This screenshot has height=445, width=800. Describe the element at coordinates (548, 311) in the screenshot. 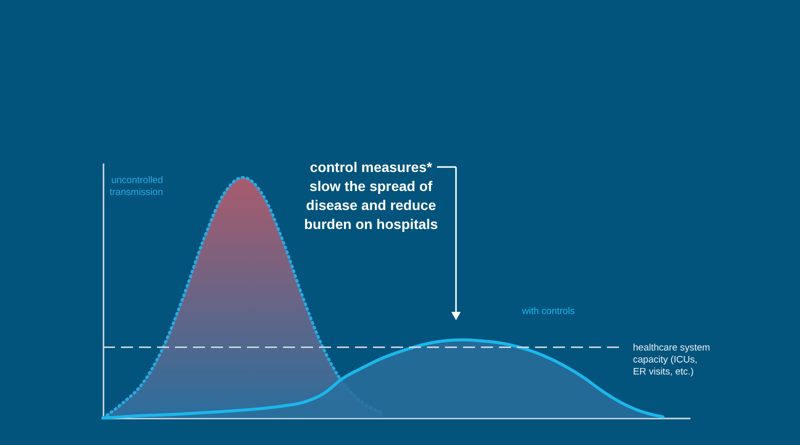

I see `text: with controls` at that location.